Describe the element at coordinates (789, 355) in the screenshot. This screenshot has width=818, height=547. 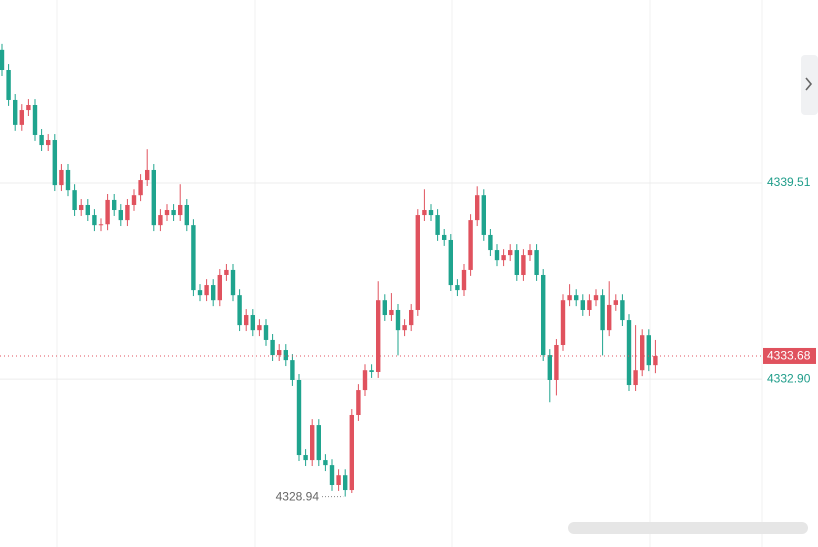
I see `last-price-box` at that location.